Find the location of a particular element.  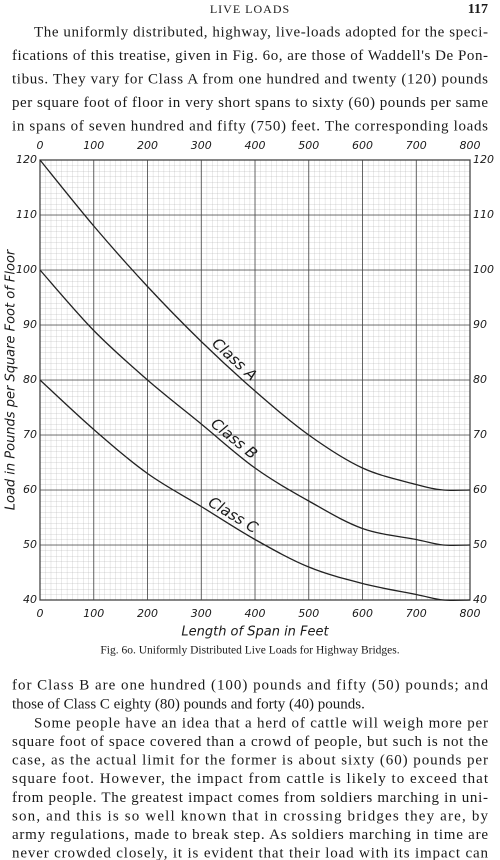

running-head: LIVE LOADS is located at coordinates (250, 9).